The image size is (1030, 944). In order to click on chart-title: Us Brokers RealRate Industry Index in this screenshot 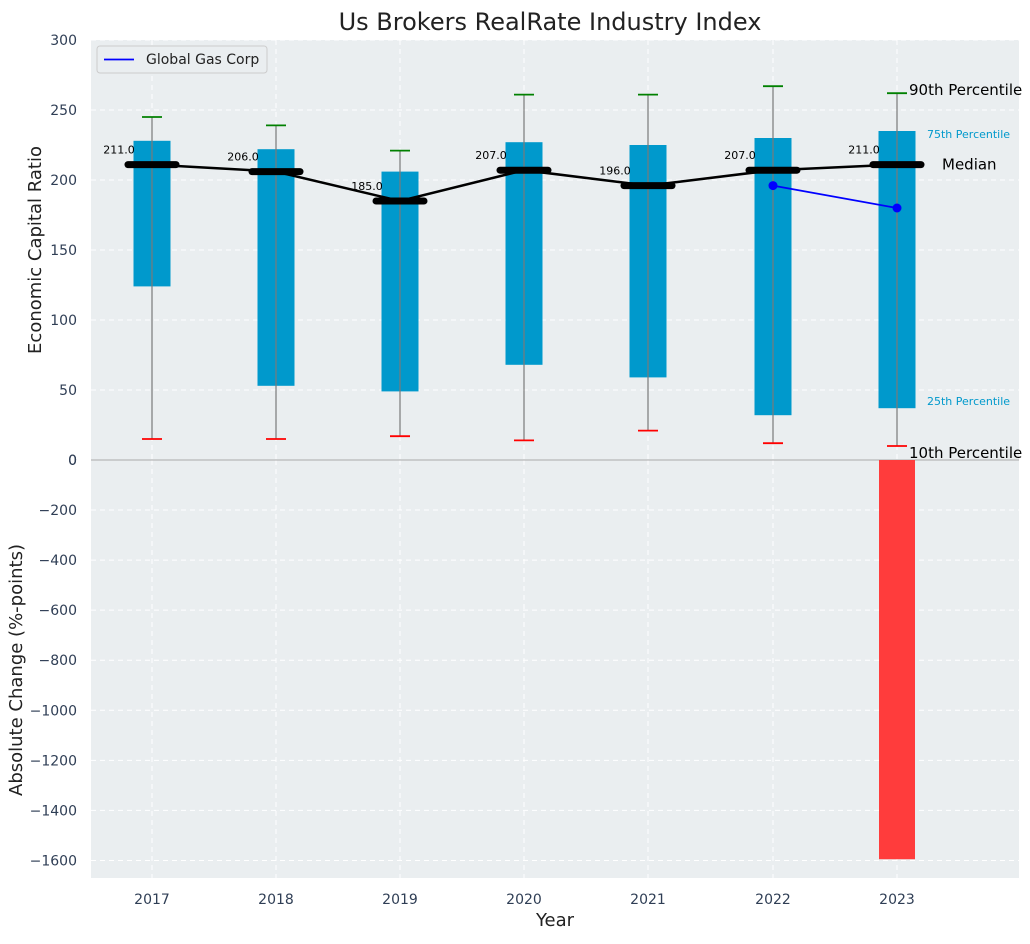, I will do `click(550, 22)`.